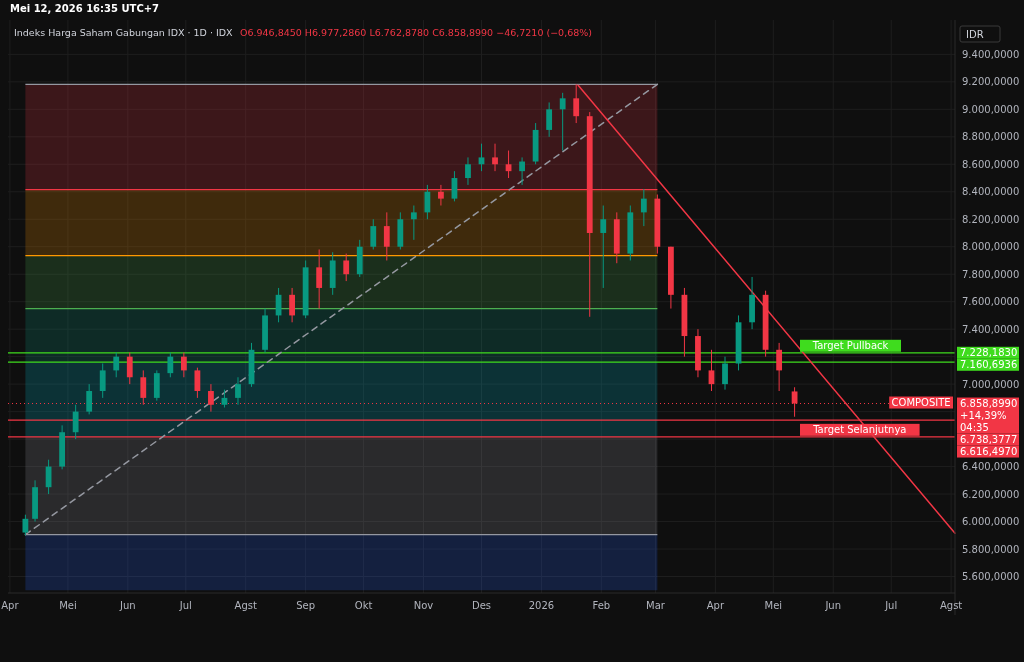  Describe the element at coordinates (415, 32) in the screenshot. I see `text: O6.946,8450 H6.977,2860 L6.762,8780 C6.858,8990 −46,7210 (−0,68%)` at that location.